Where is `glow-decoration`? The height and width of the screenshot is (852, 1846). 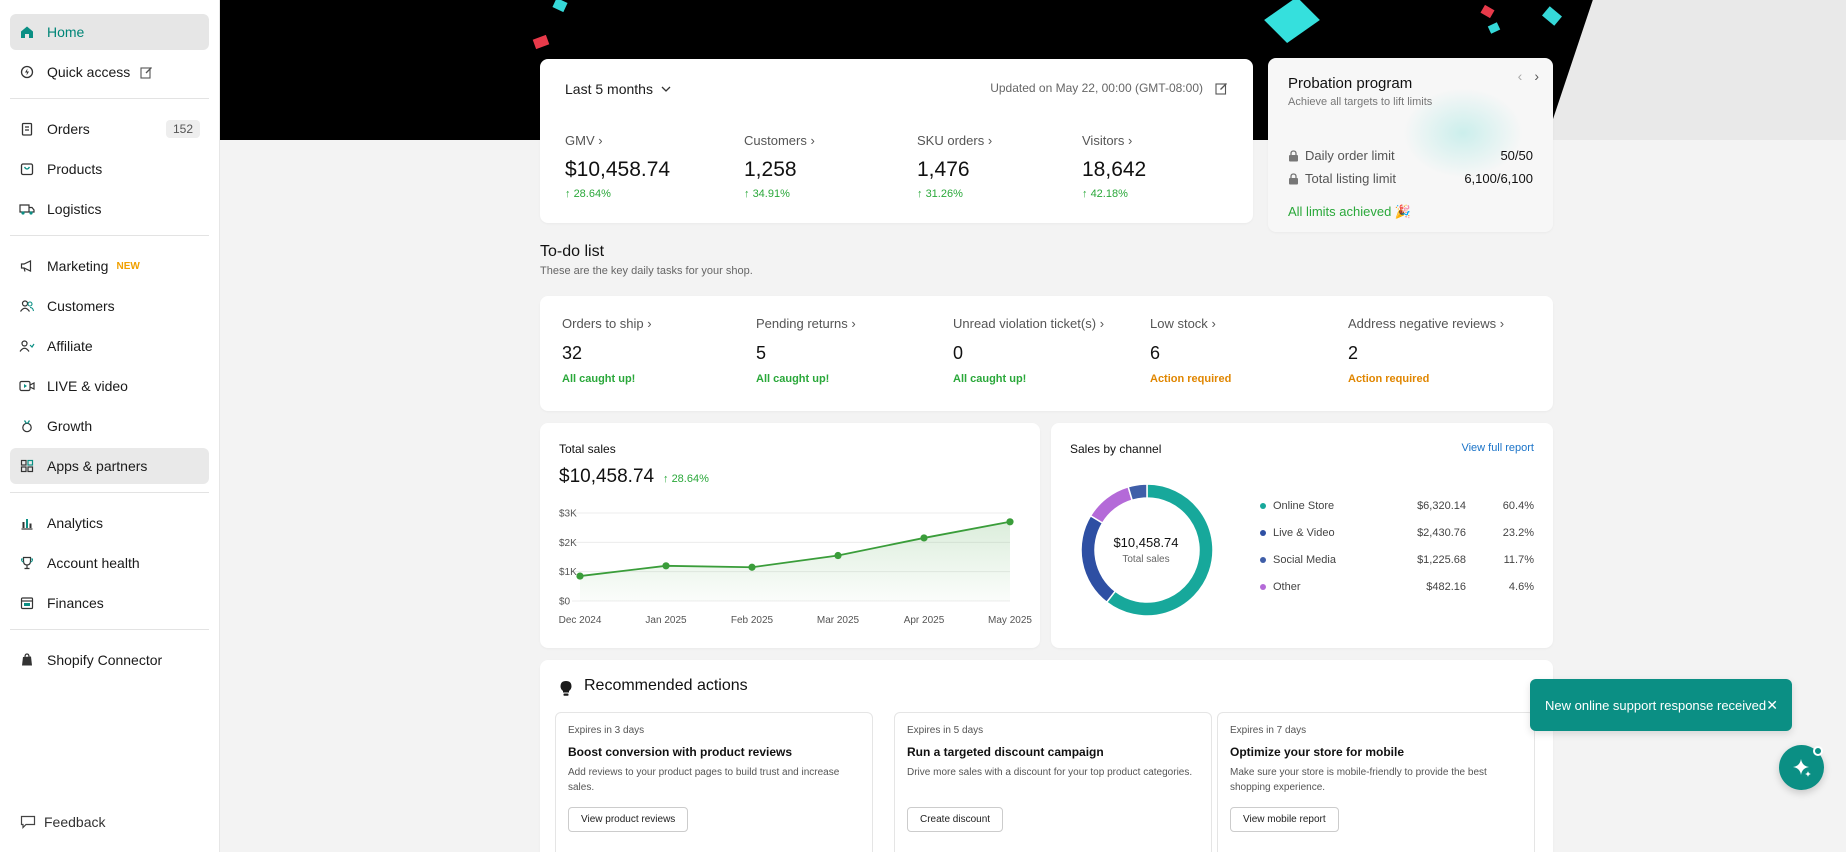
glow-decoration is located at coordinates (1463, 133).